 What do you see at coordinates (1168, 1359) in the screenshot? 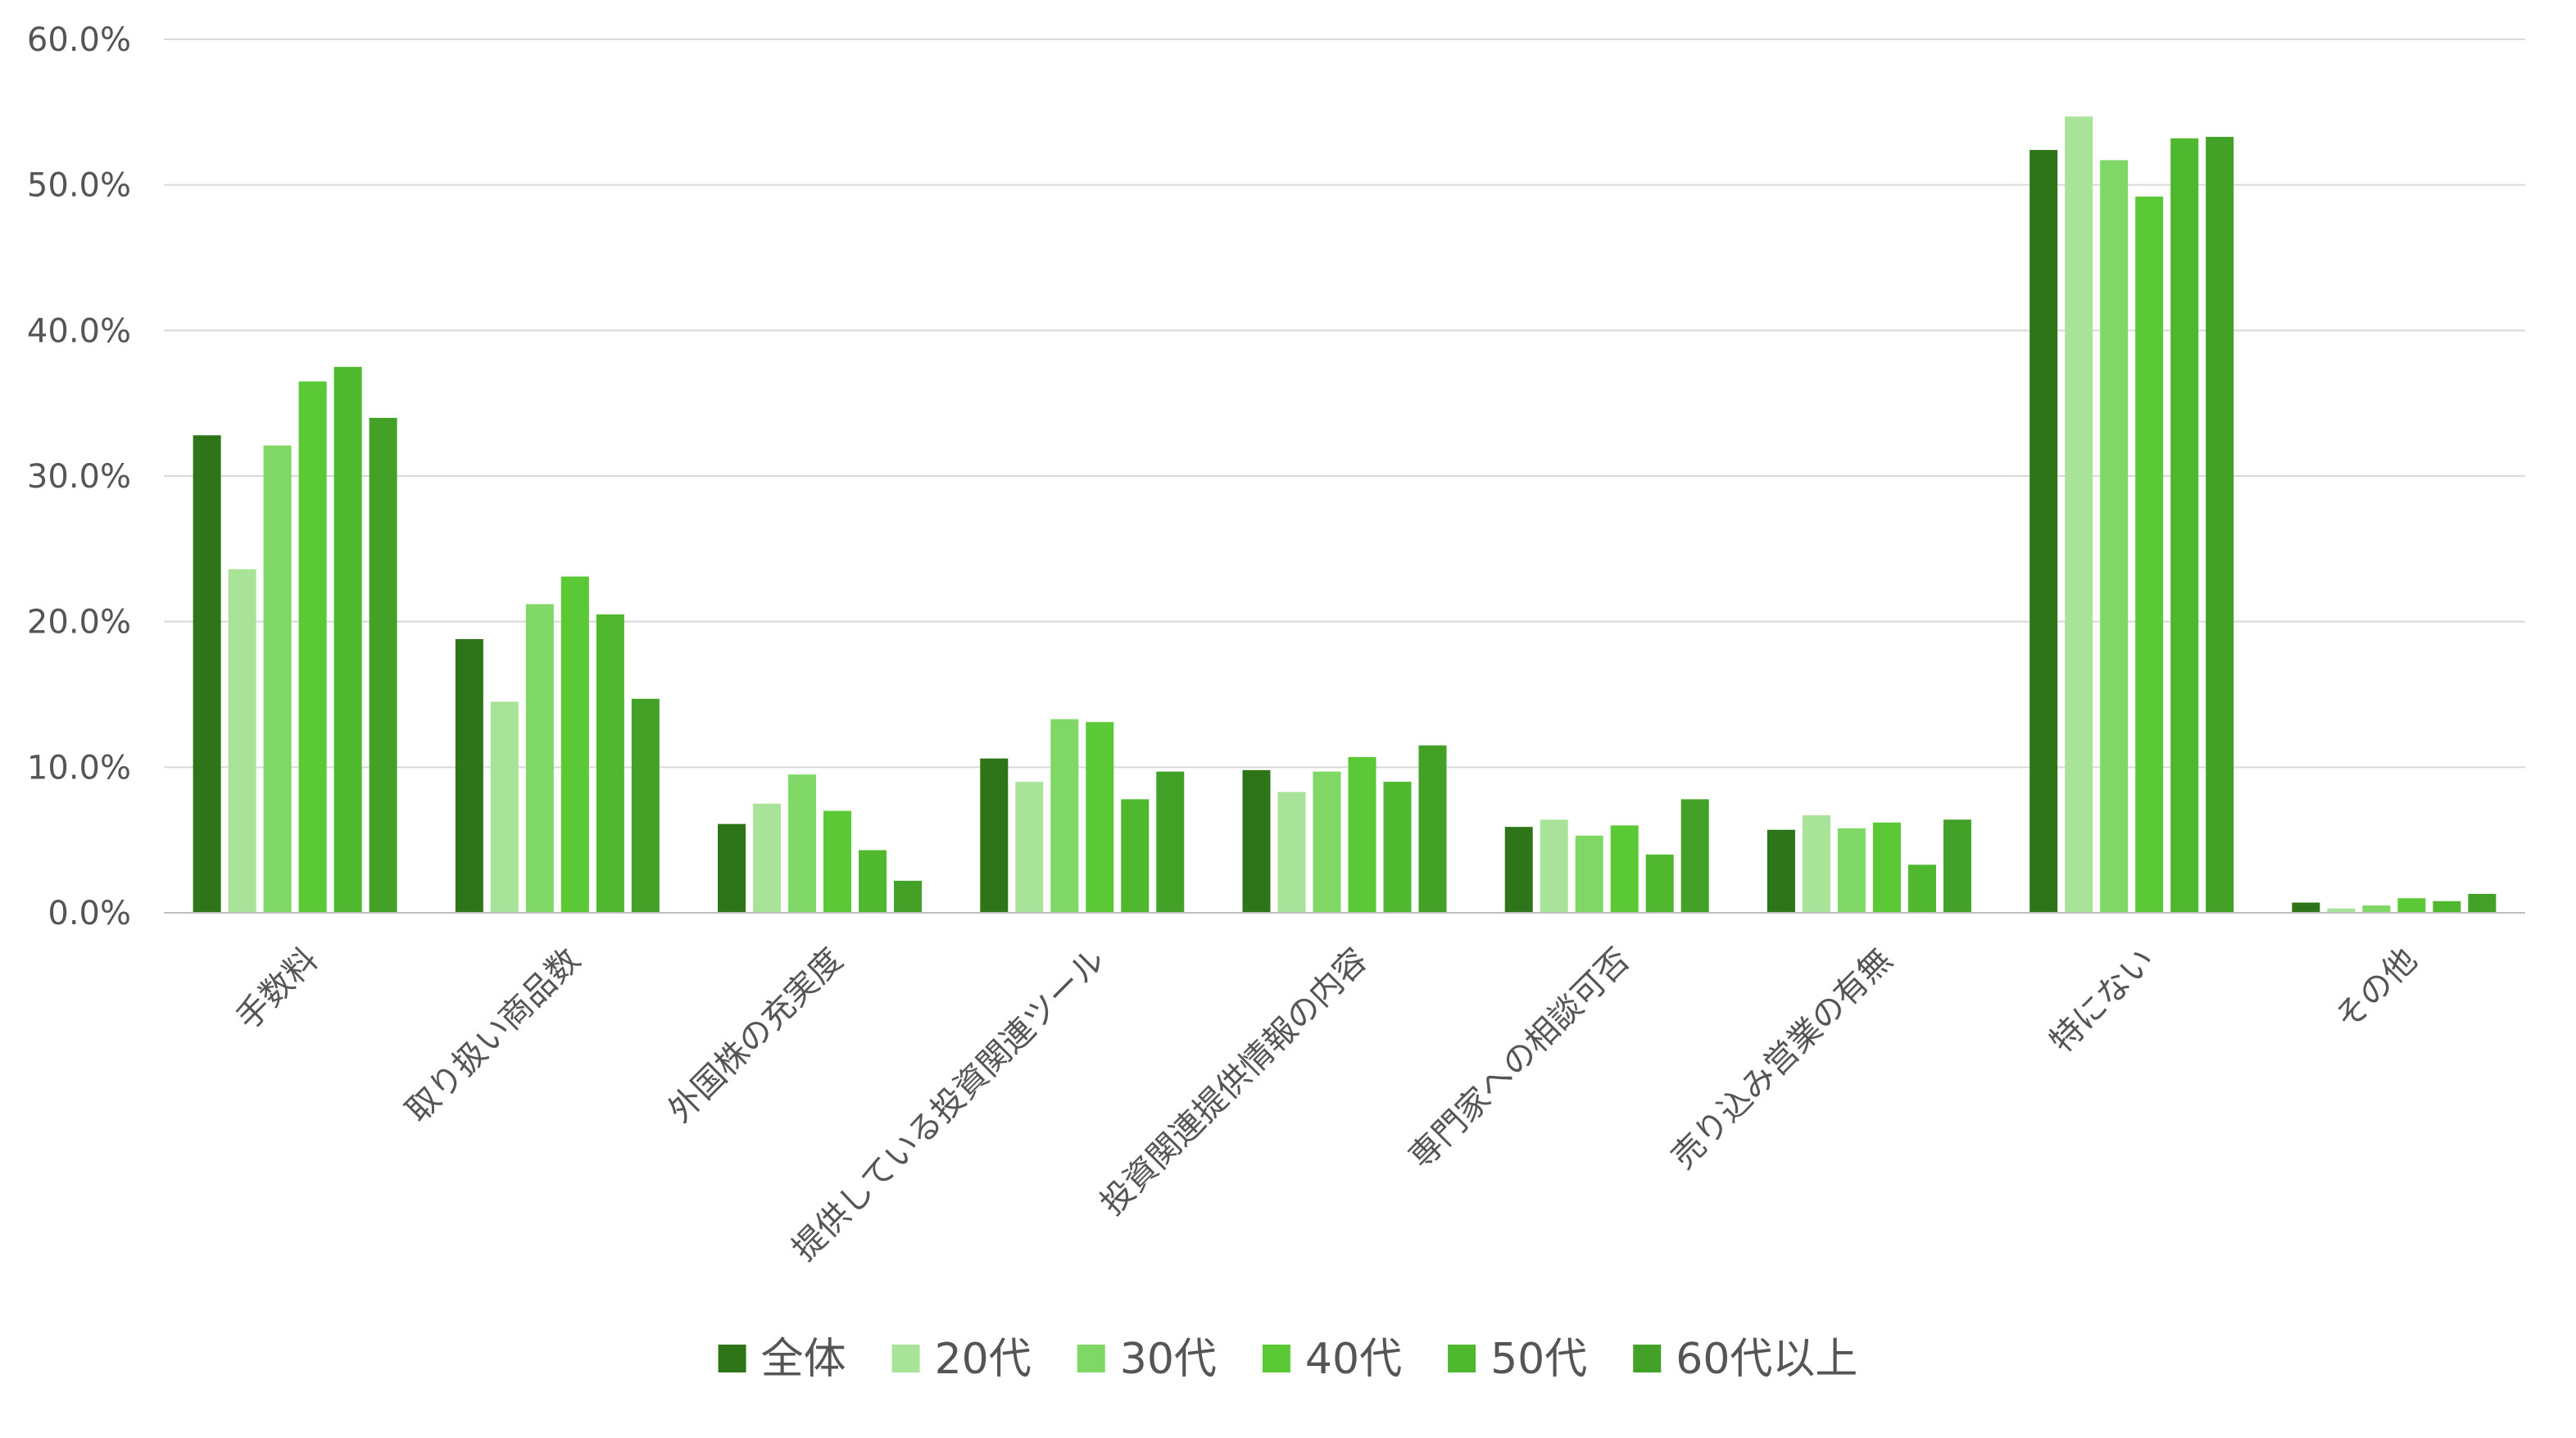
I see `legend-label: 30代` at bounding box center [1168, 1359].